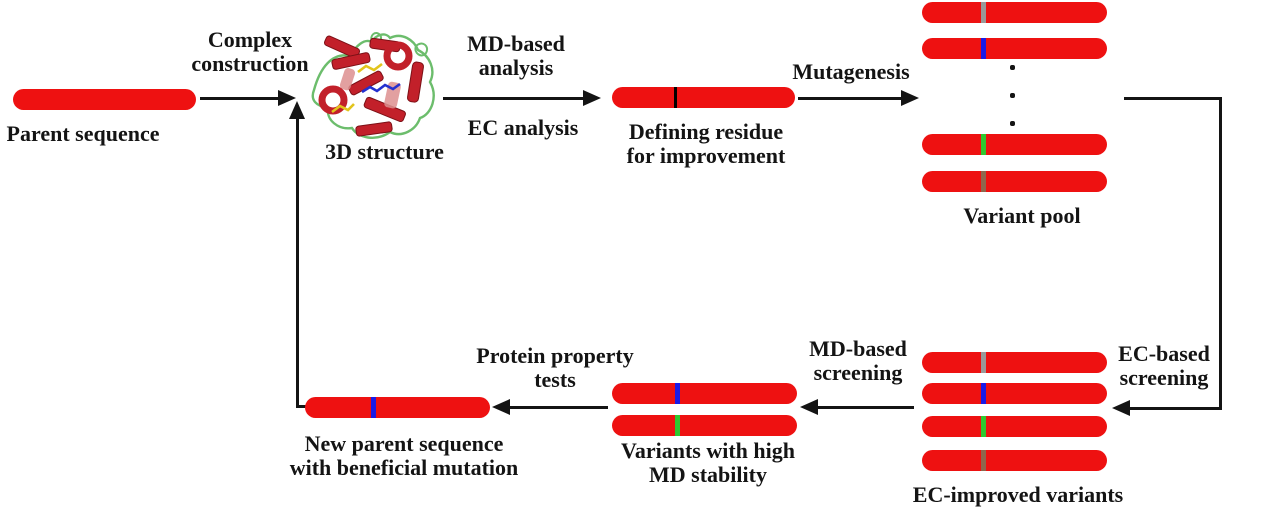  I want to click on property-tests-line2: tests, so click(555, 379).